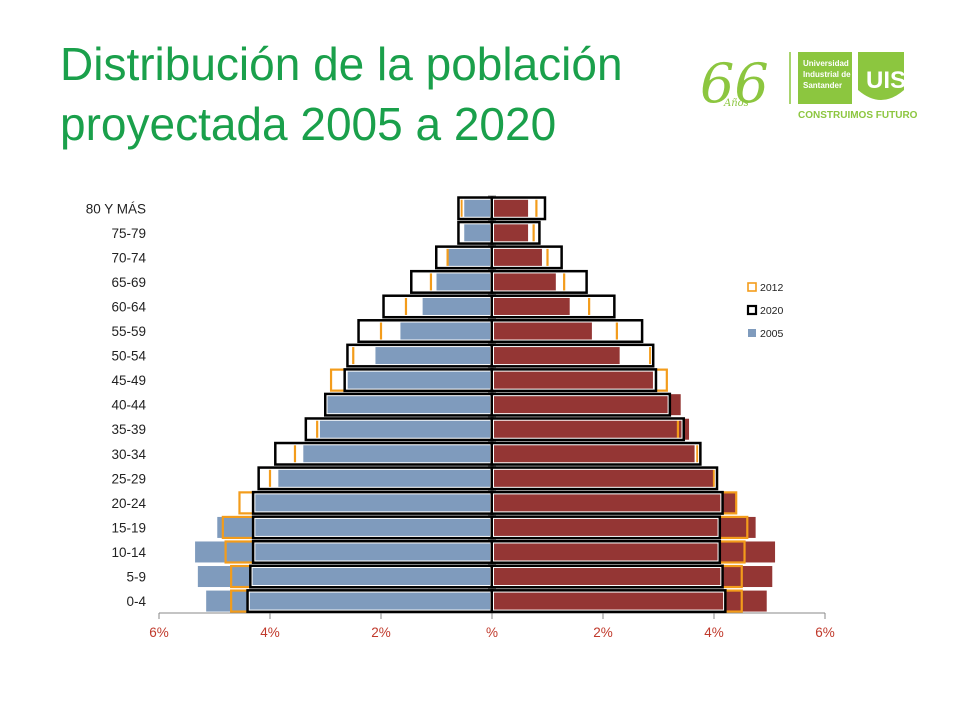 The height and width of the screenshot is (720, 960). Describe the element at coordinates (772, 288) in the screenshot. I see `legend-label-2012: 2012` at that location.